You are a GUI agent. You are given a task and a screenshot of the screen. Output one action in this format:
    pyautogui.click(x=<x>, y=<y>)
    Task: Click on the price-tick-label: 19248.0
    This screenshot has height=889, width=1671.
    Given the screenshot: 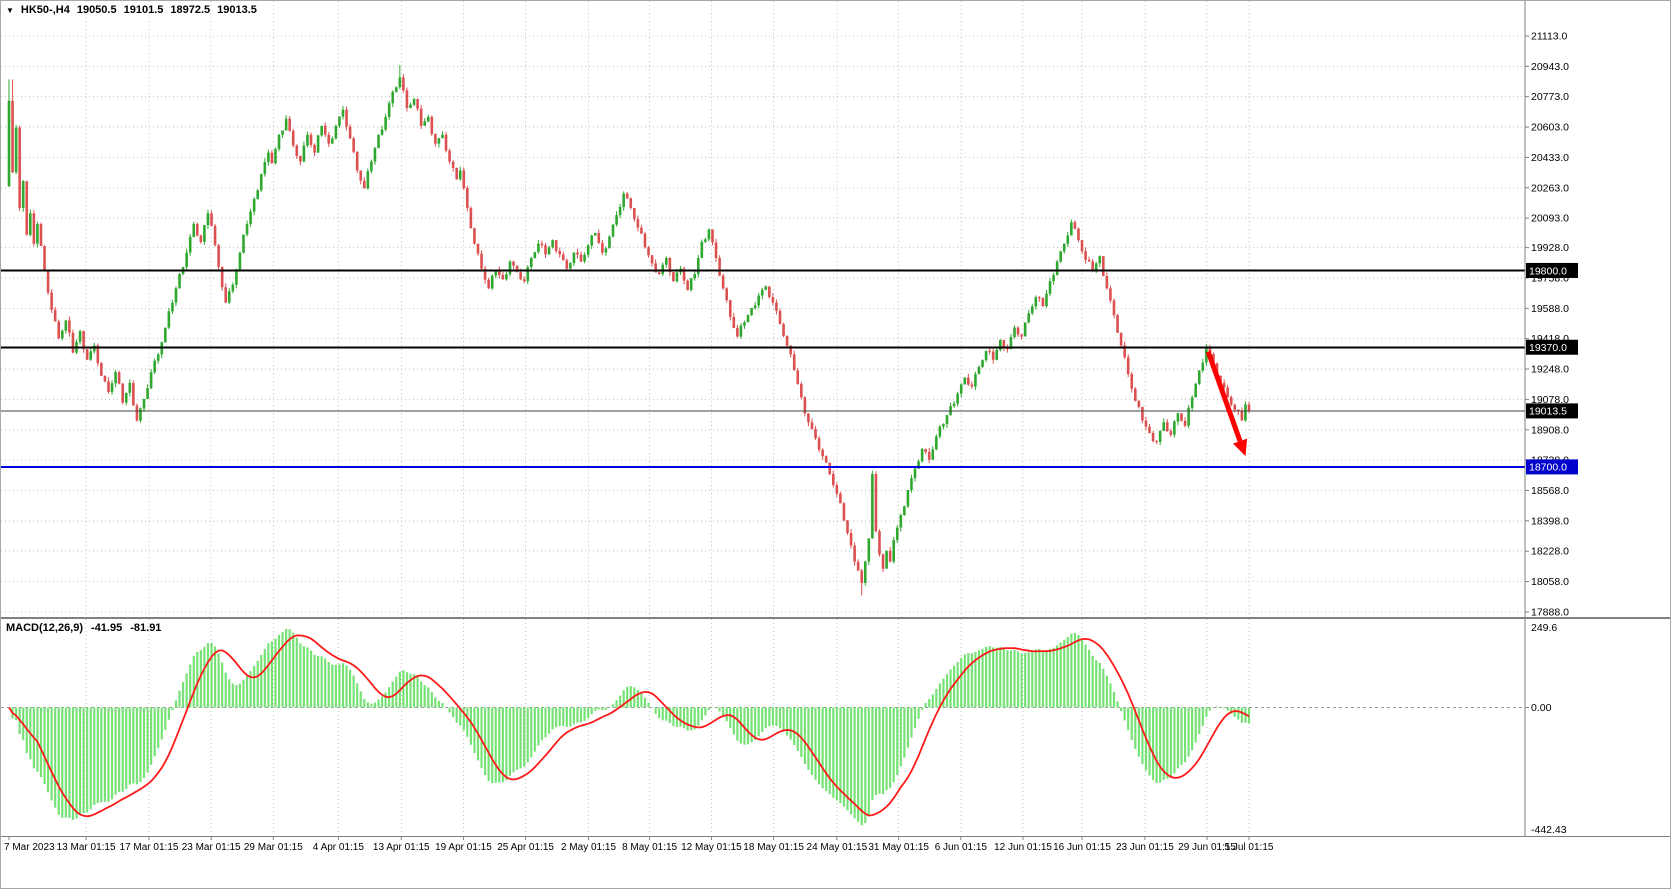 What is the action you would take?
    pyautogui.click(x=1550, y=370)
    